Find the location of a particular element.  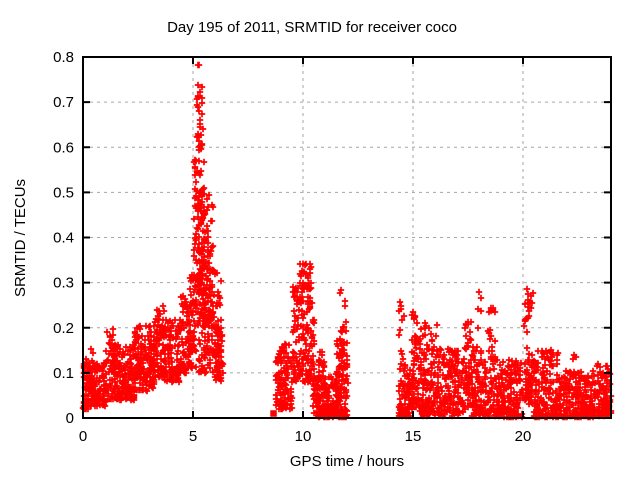

x-axis-label: GPS time / hours is located at coordinates (347, 461).